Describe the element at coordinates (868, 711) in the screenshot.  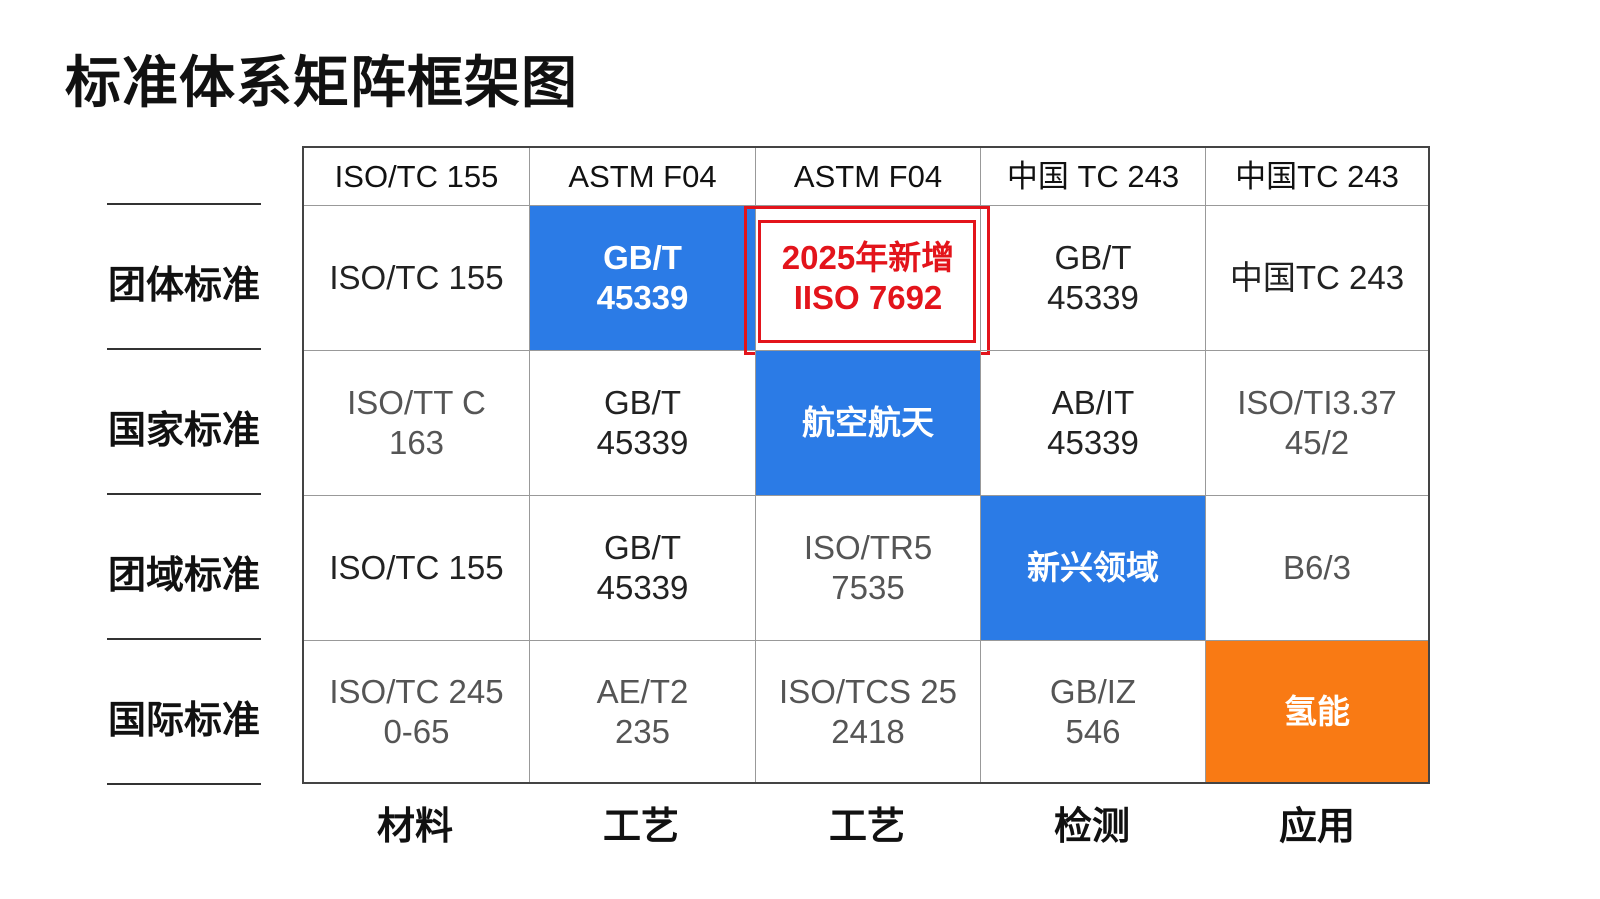
I see `matrix-cell: ISO/TCS 25 2418` at that location.